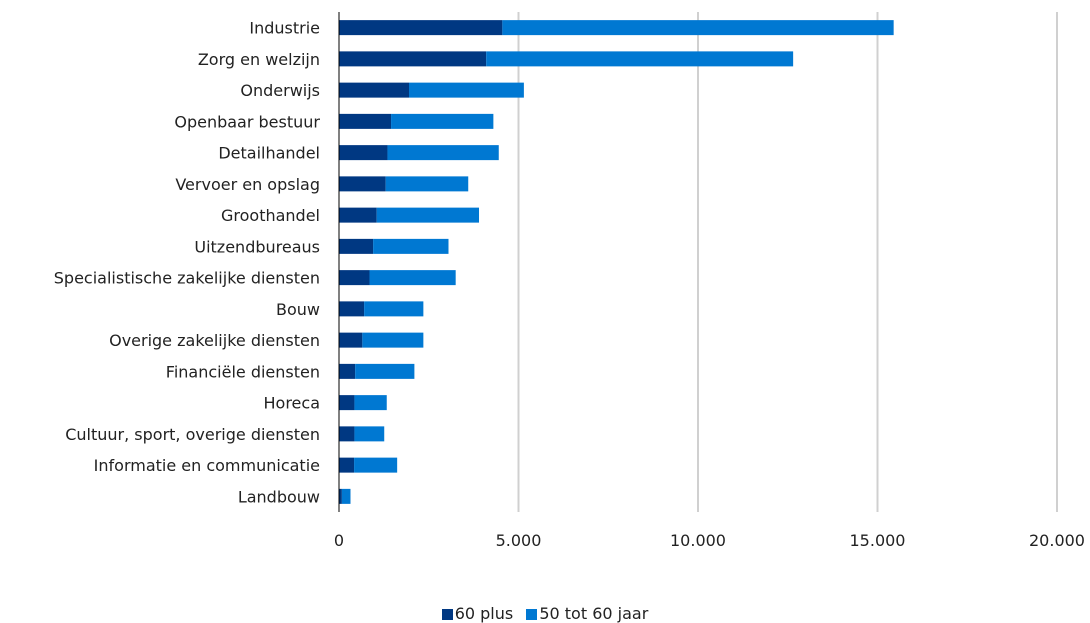 Image resolution: width=1090 pixels, height=623 pixels. I want to click on category-label: Onderwijs, so click(280, 90).